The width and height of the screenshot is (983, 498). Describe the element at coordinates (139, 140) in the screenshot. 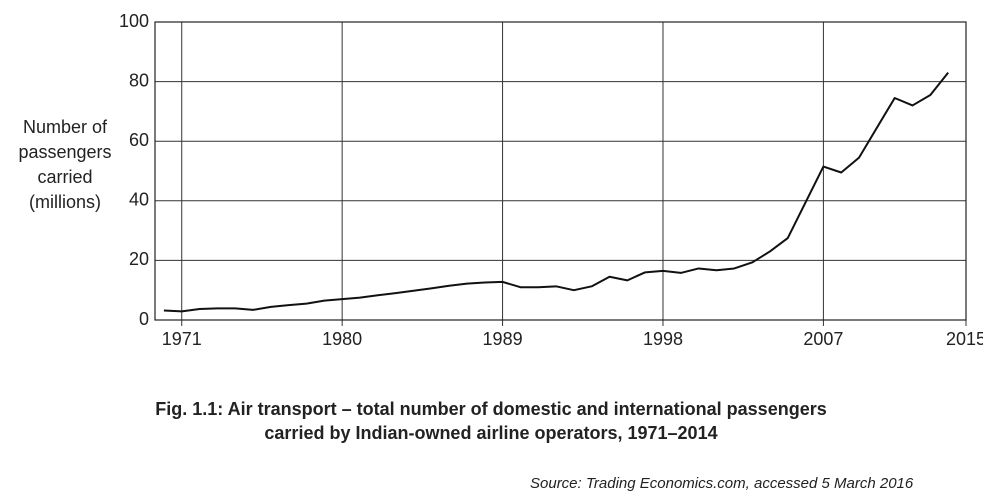

I see `y-tick-label: 60` at that location.